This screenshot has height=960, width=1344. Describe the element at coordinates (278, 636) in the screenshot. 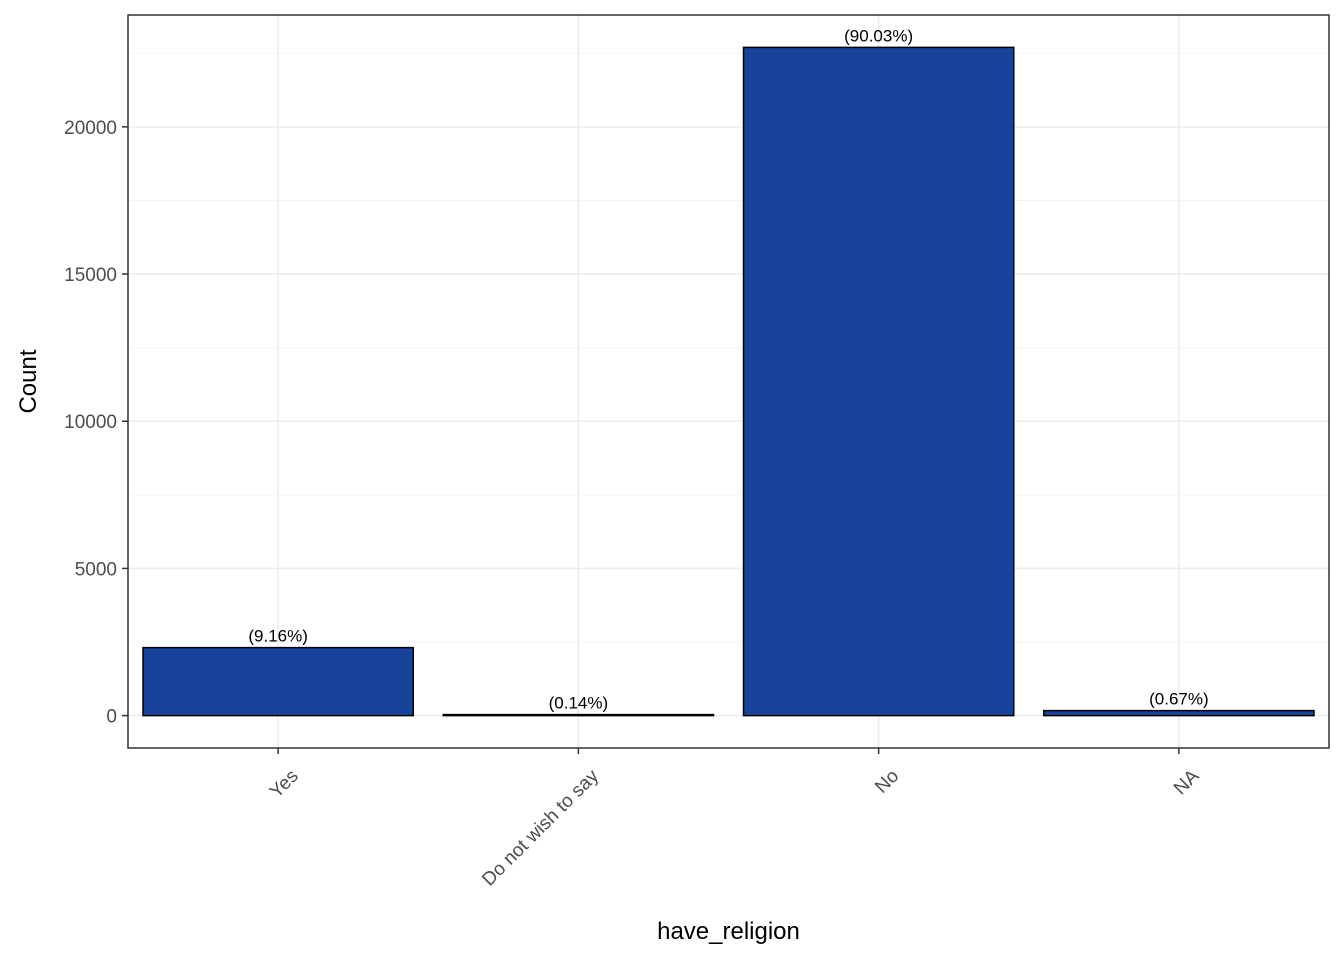

I see `data-label: (9.16%)` at that location.